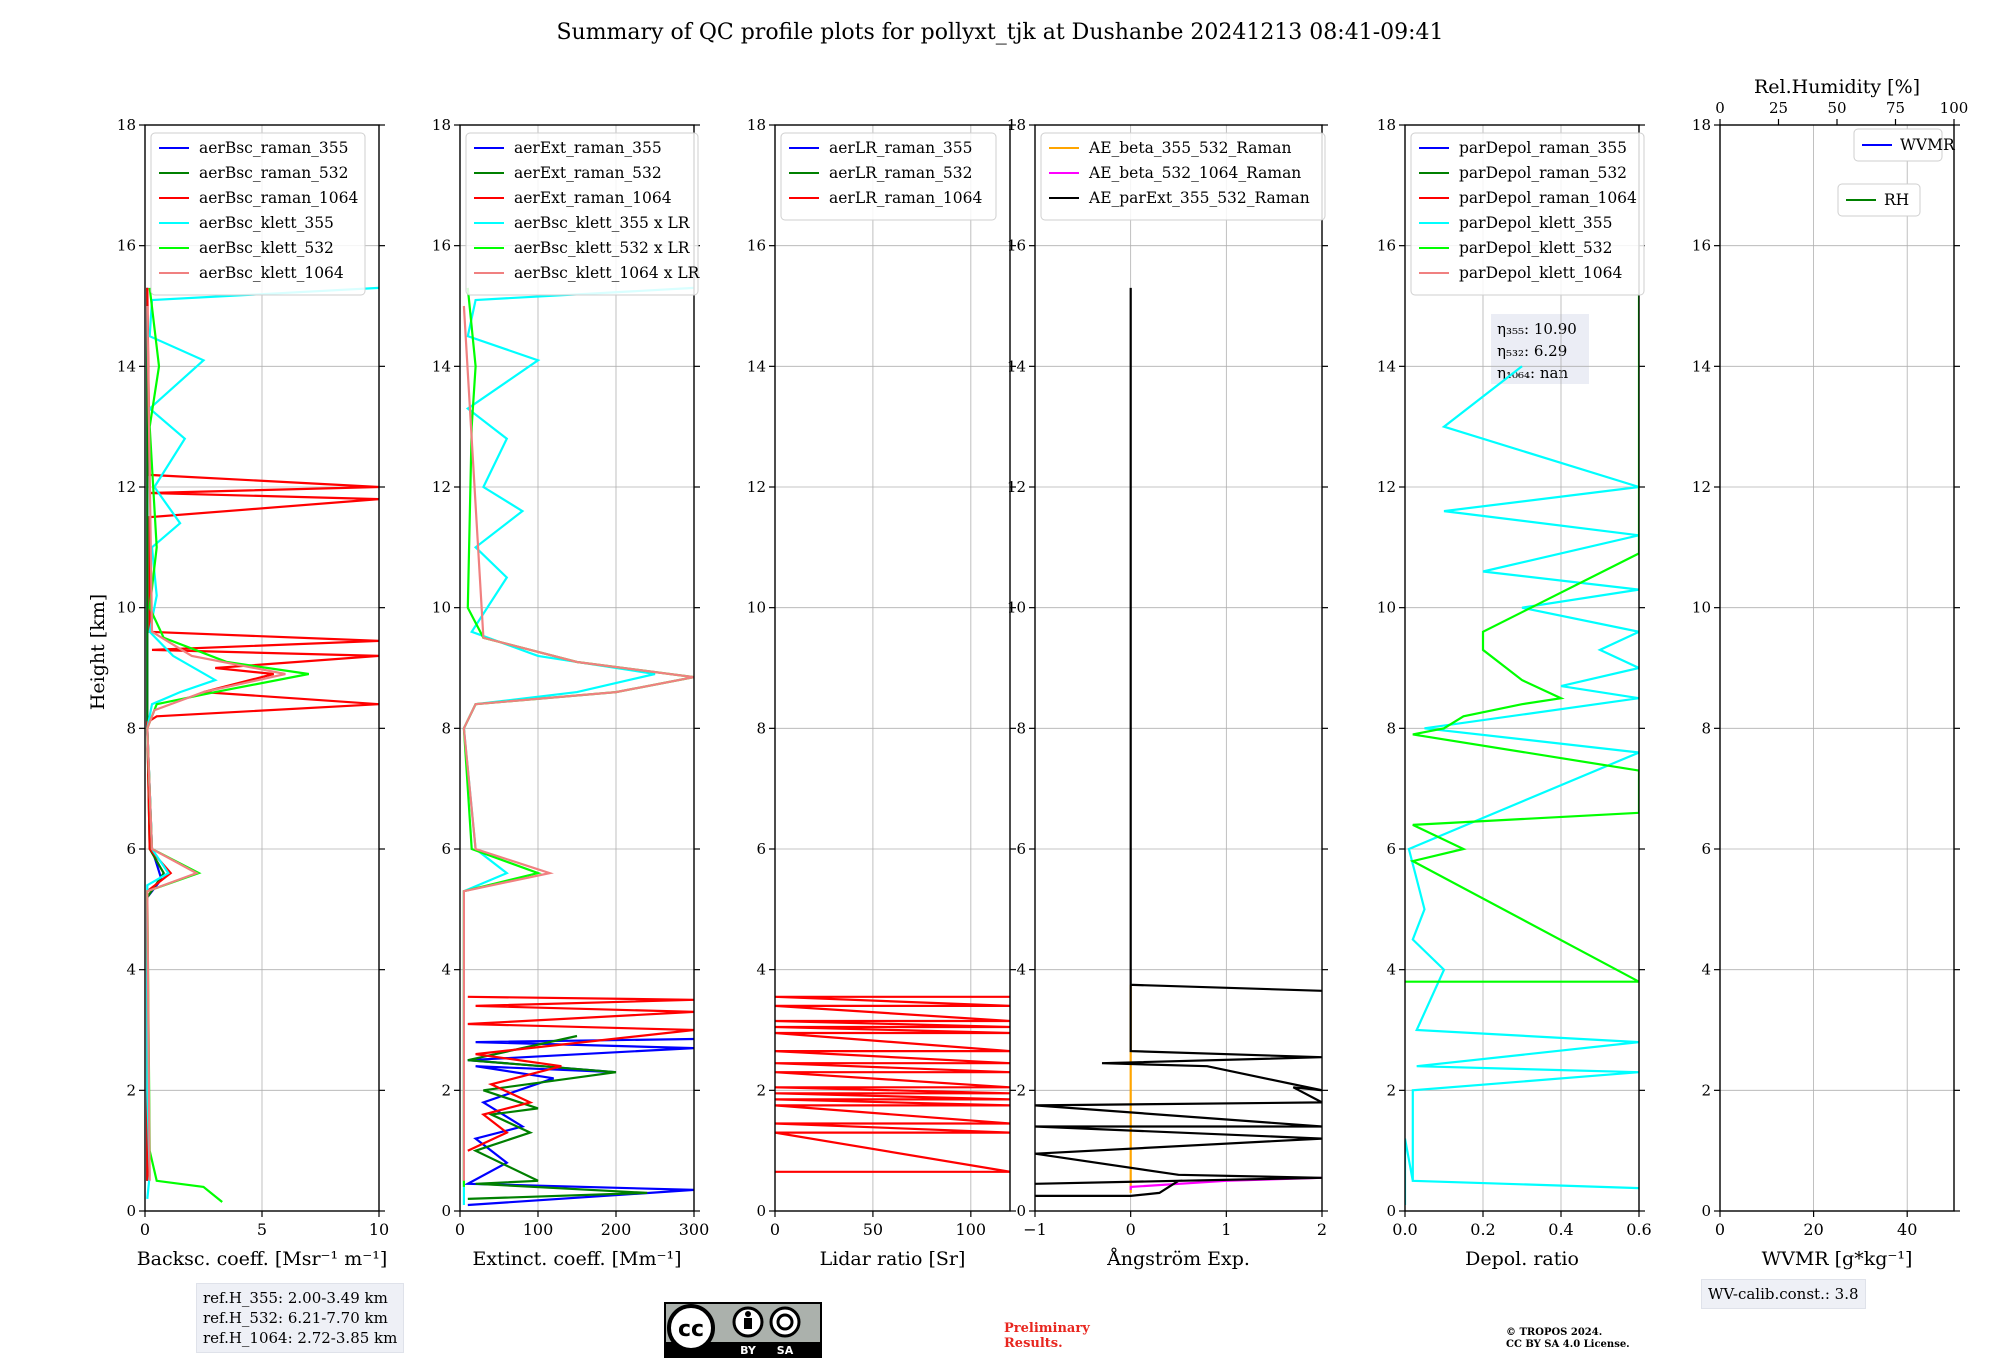  Describe the element at coordinates (1035, 1229) in the screenshot. I see `x-tick-label: −1` at that location.